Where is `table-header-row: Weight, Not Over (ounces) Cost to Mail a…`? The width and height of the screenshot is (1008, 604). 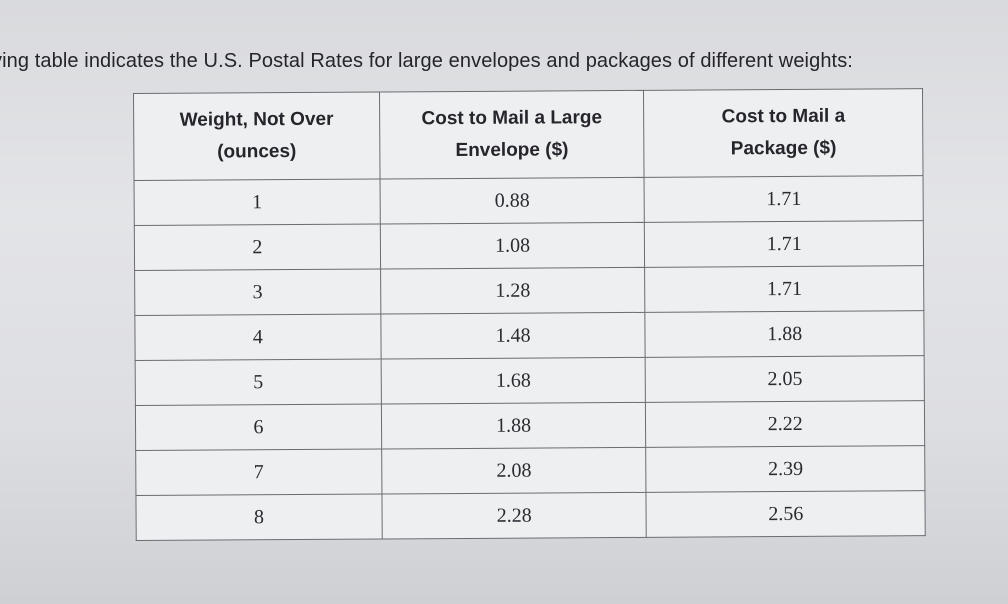
table-header-row: Weight, Not Over (ounces) Cost to Mail a… is located at coordinates (528, 134).